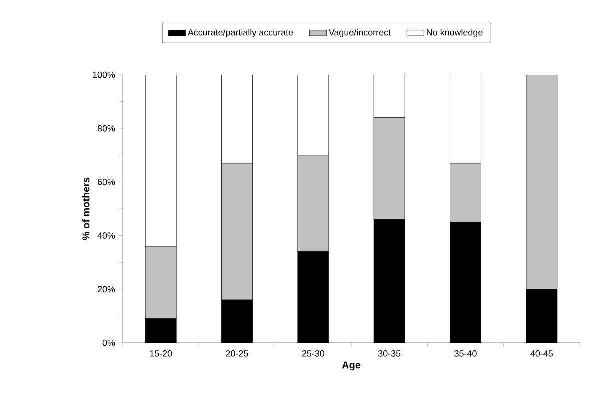  What do you see at coordinates (241, 33) in the screenshot?
I see `legend-label: Accurate/partially accurate` at bounding box center [241, 33].